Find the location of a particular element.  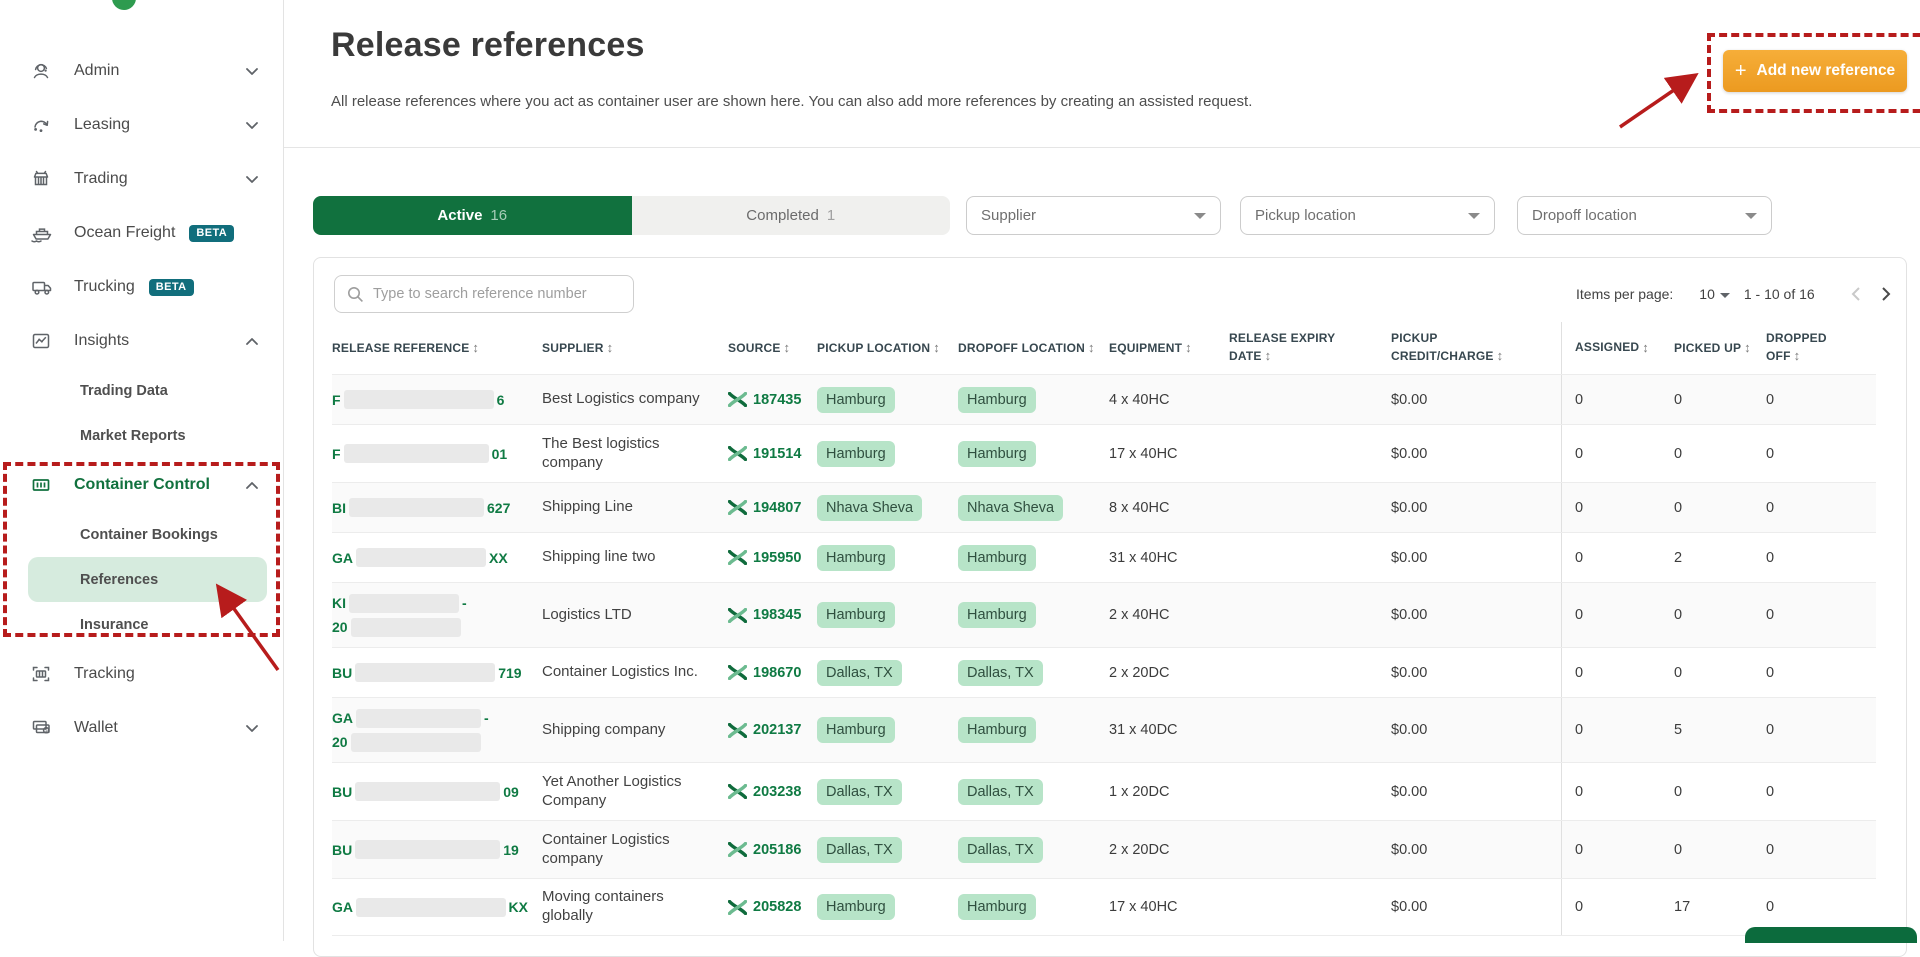

column-header-dropped-off: DROPPED OFF ↕ is located at coordinates (1796, 347).